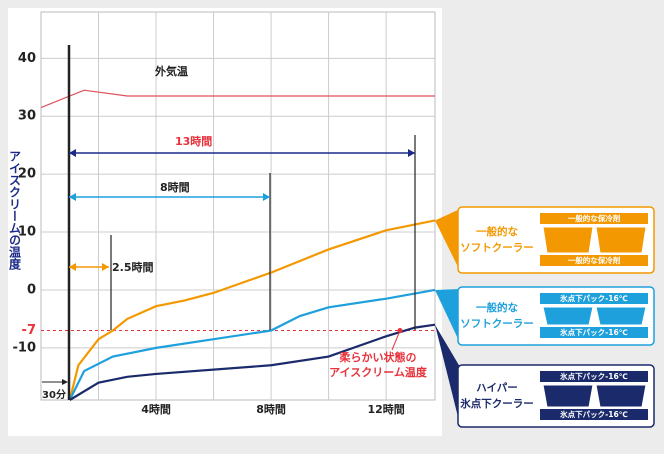  What do you see at coordinates (27, 58) in the screenshot?
I see `y-tick-label: 40` at bounding box center [27, 58].